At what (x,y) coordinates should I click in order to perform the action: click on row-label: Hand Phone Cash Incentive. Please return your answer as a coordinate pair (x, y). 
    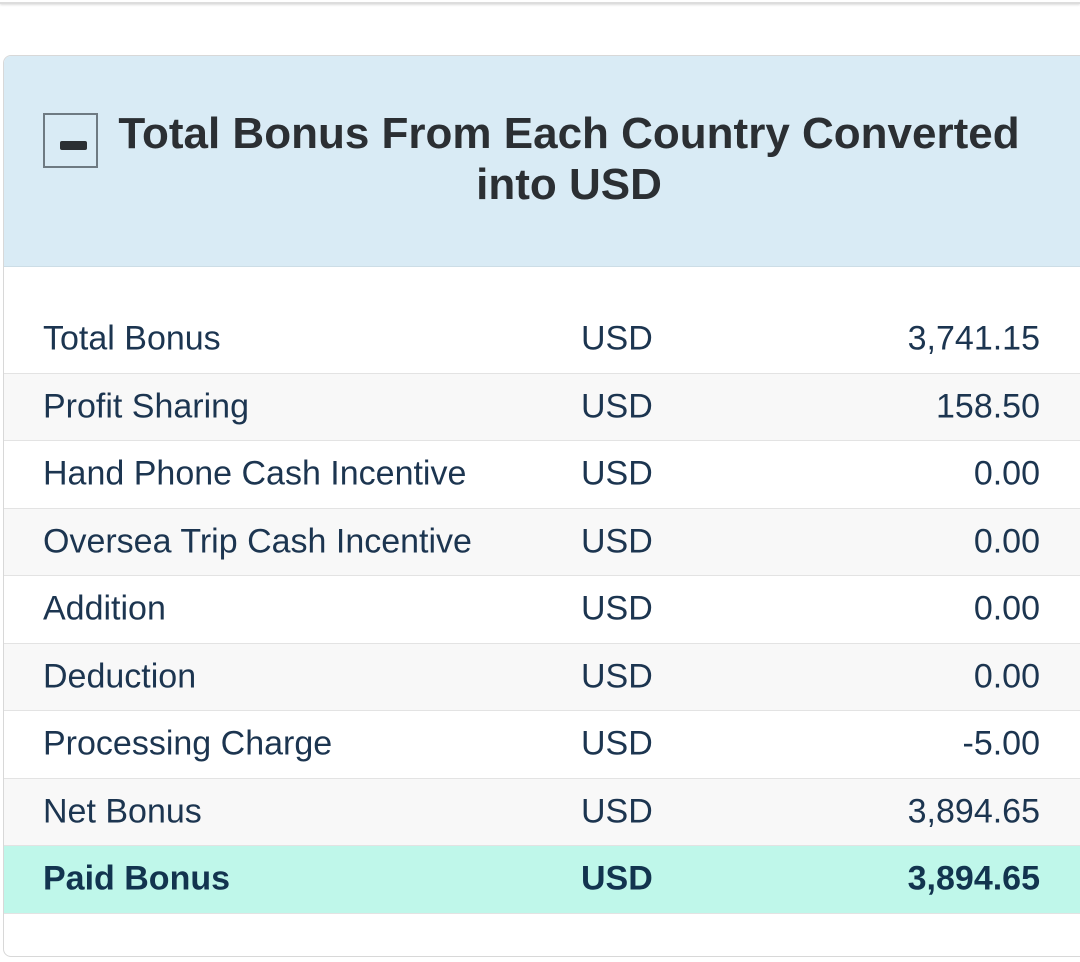
    Looking at the image, I should click on (255, 473).